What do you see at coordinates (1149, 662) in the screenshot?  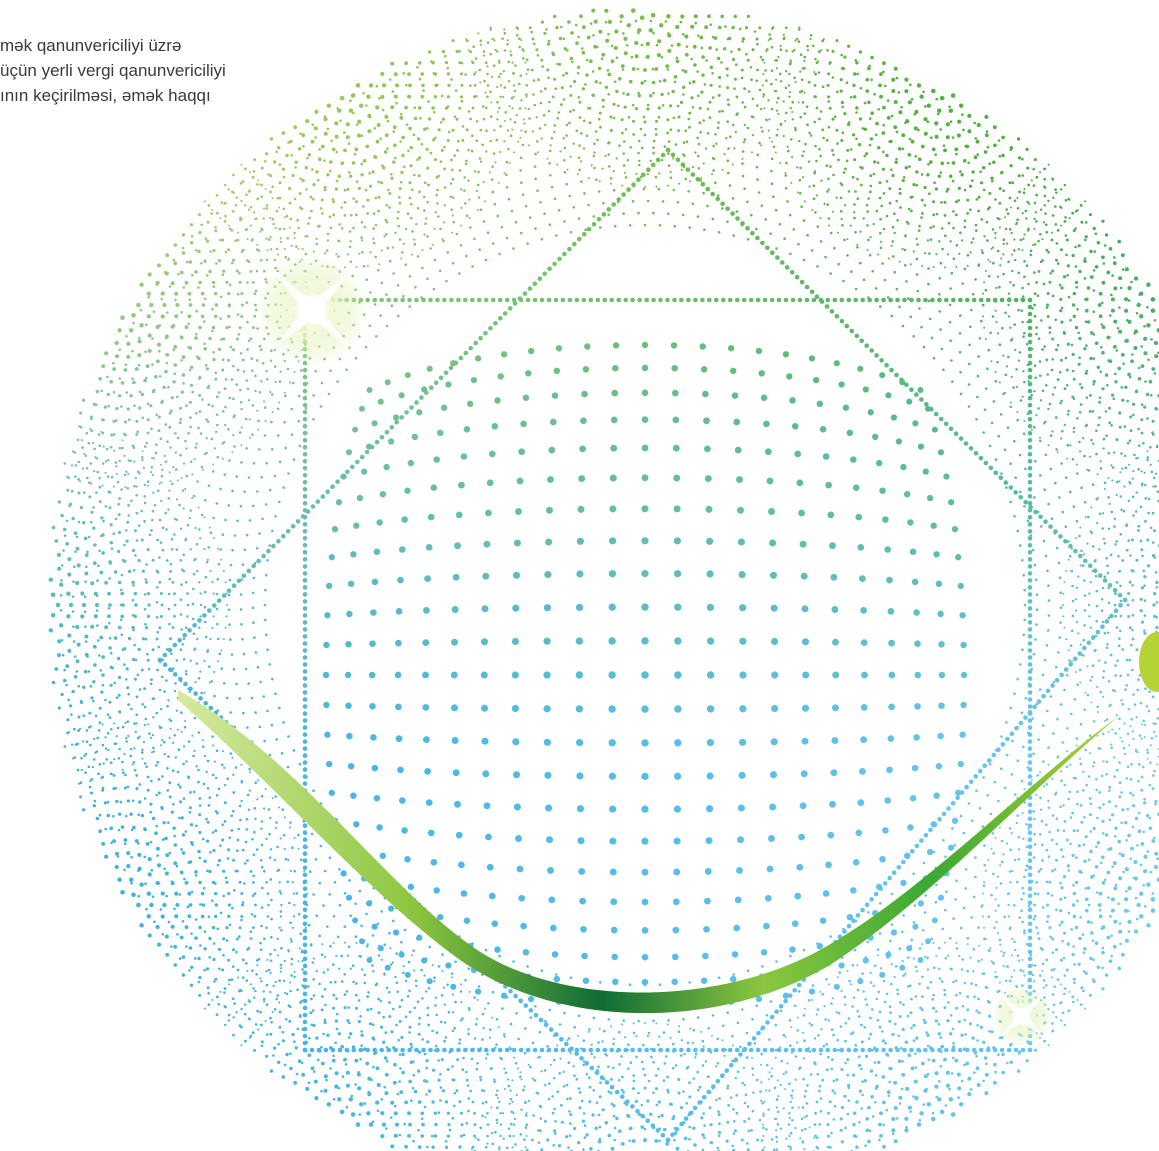 I see `lime-dot-marker` at bounding box center [1149, 662].